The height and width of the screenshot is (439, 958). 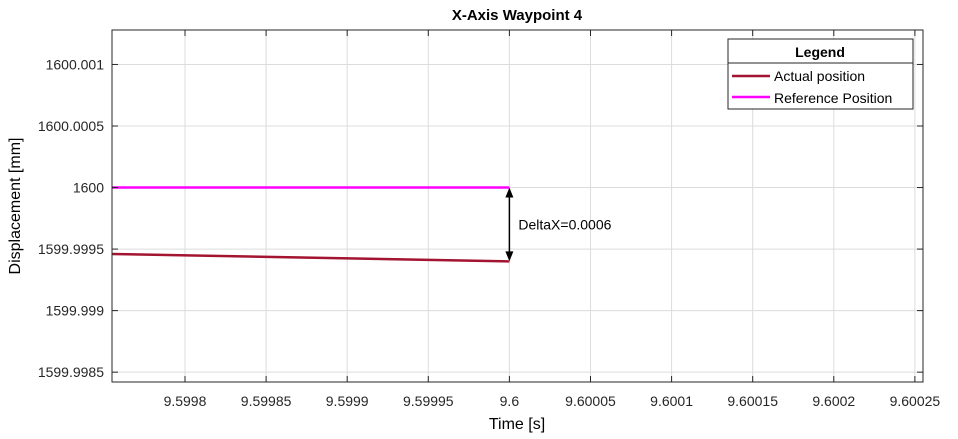 I want to click on legend-label-reference-position: Reference Position, so click(x=833, y=98).